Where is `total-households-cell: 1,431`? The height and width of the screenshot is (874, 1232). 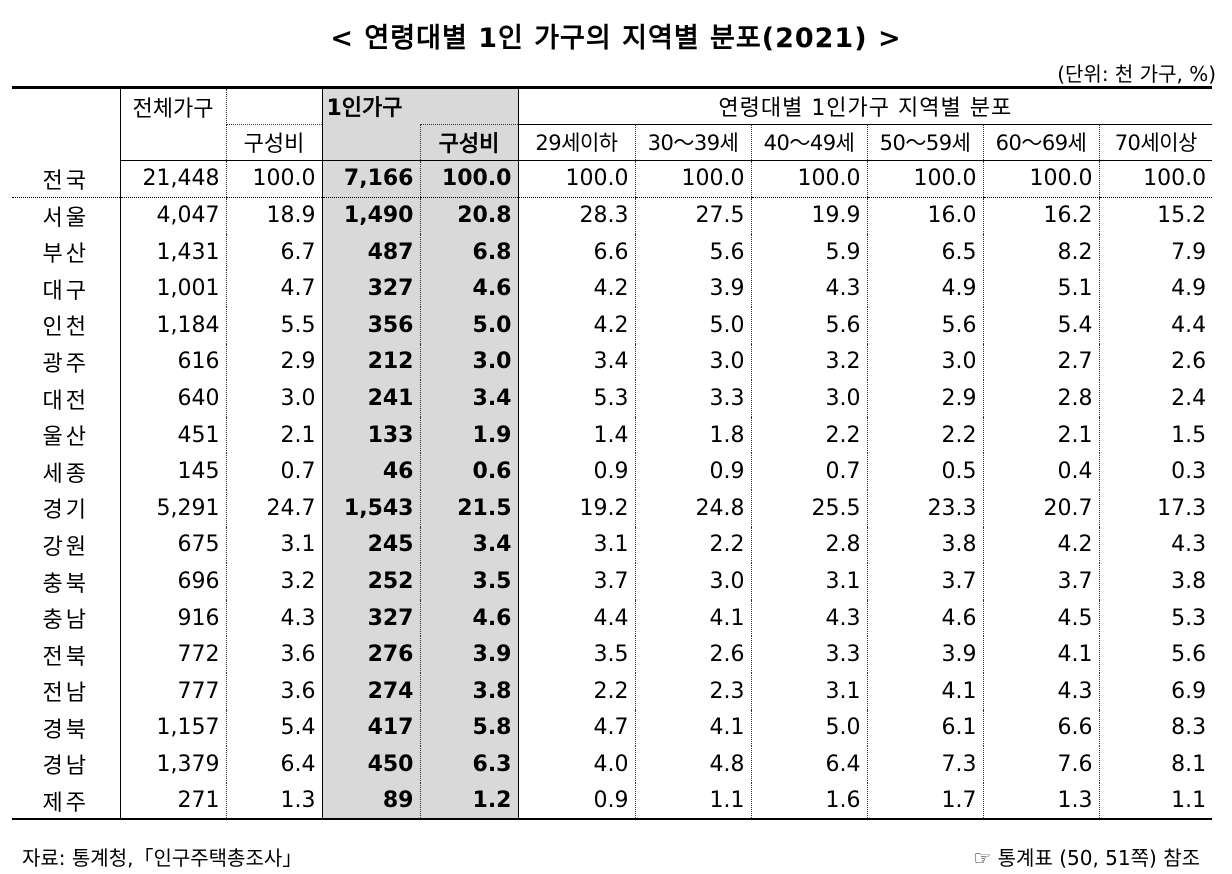 total-households-cell: 1,431 is located at coordinates (188, 252).